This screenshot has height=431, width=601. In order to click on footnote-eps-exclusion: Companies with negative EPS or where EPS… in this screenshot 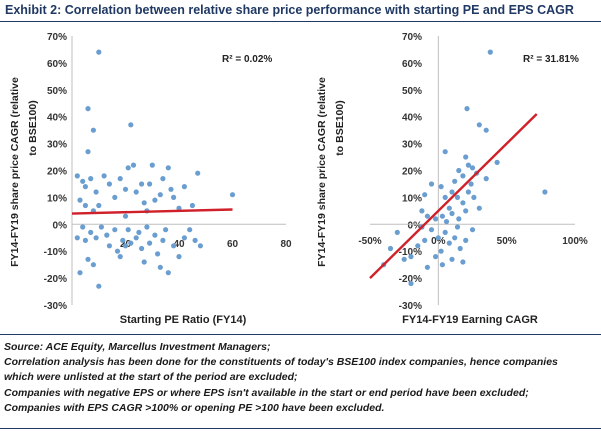, I will do `click(266, 392)`.